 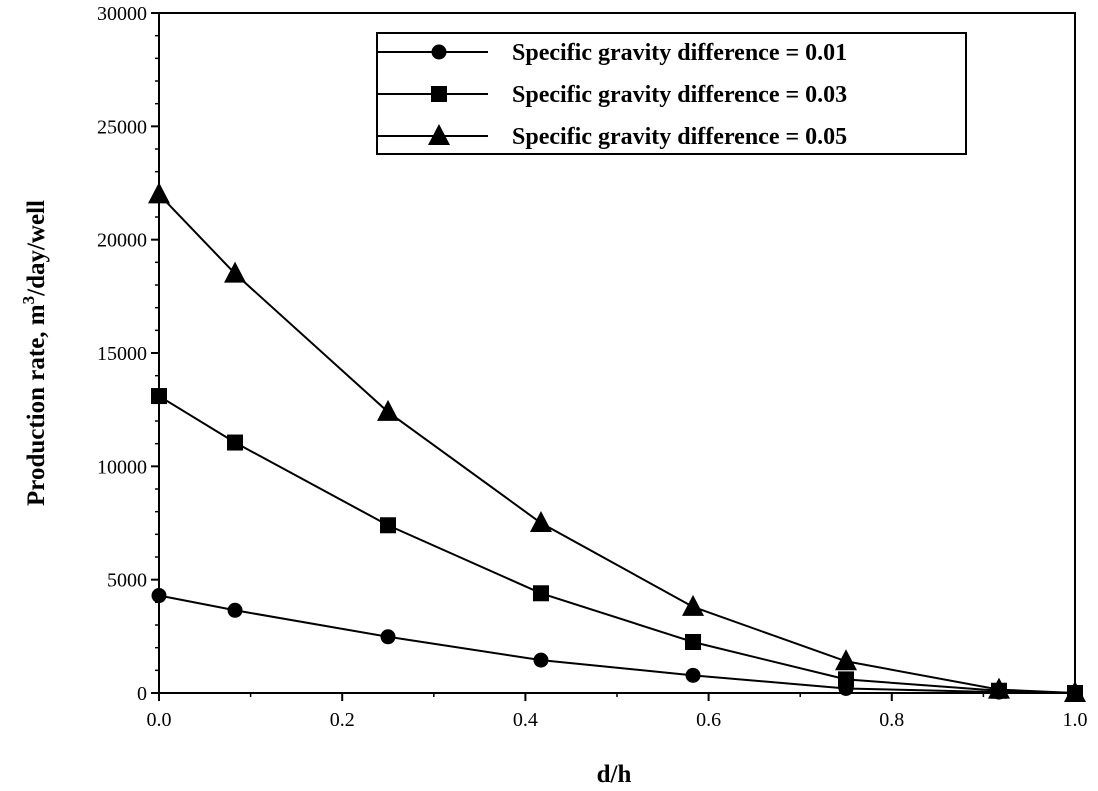 I want to click on y-axis-title-tail: /day/well, so click(x=36, y=248).